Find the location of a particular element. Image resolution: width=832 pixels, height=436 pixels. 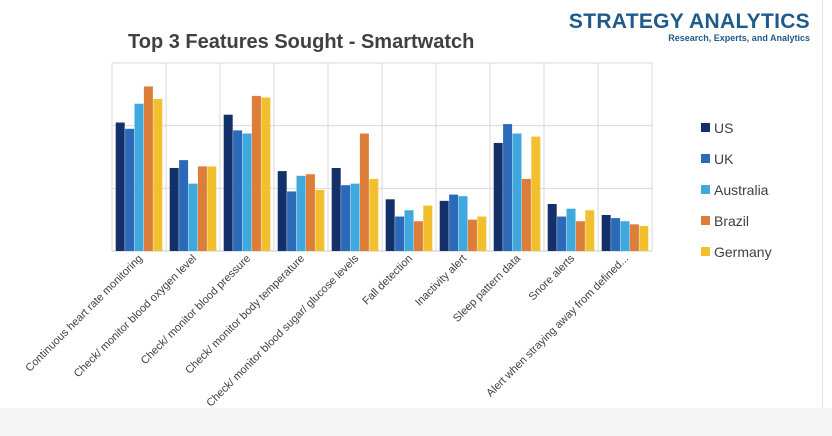

logo-tagline: Research, Experts, and Analytics is located at coordinates (739, 38).